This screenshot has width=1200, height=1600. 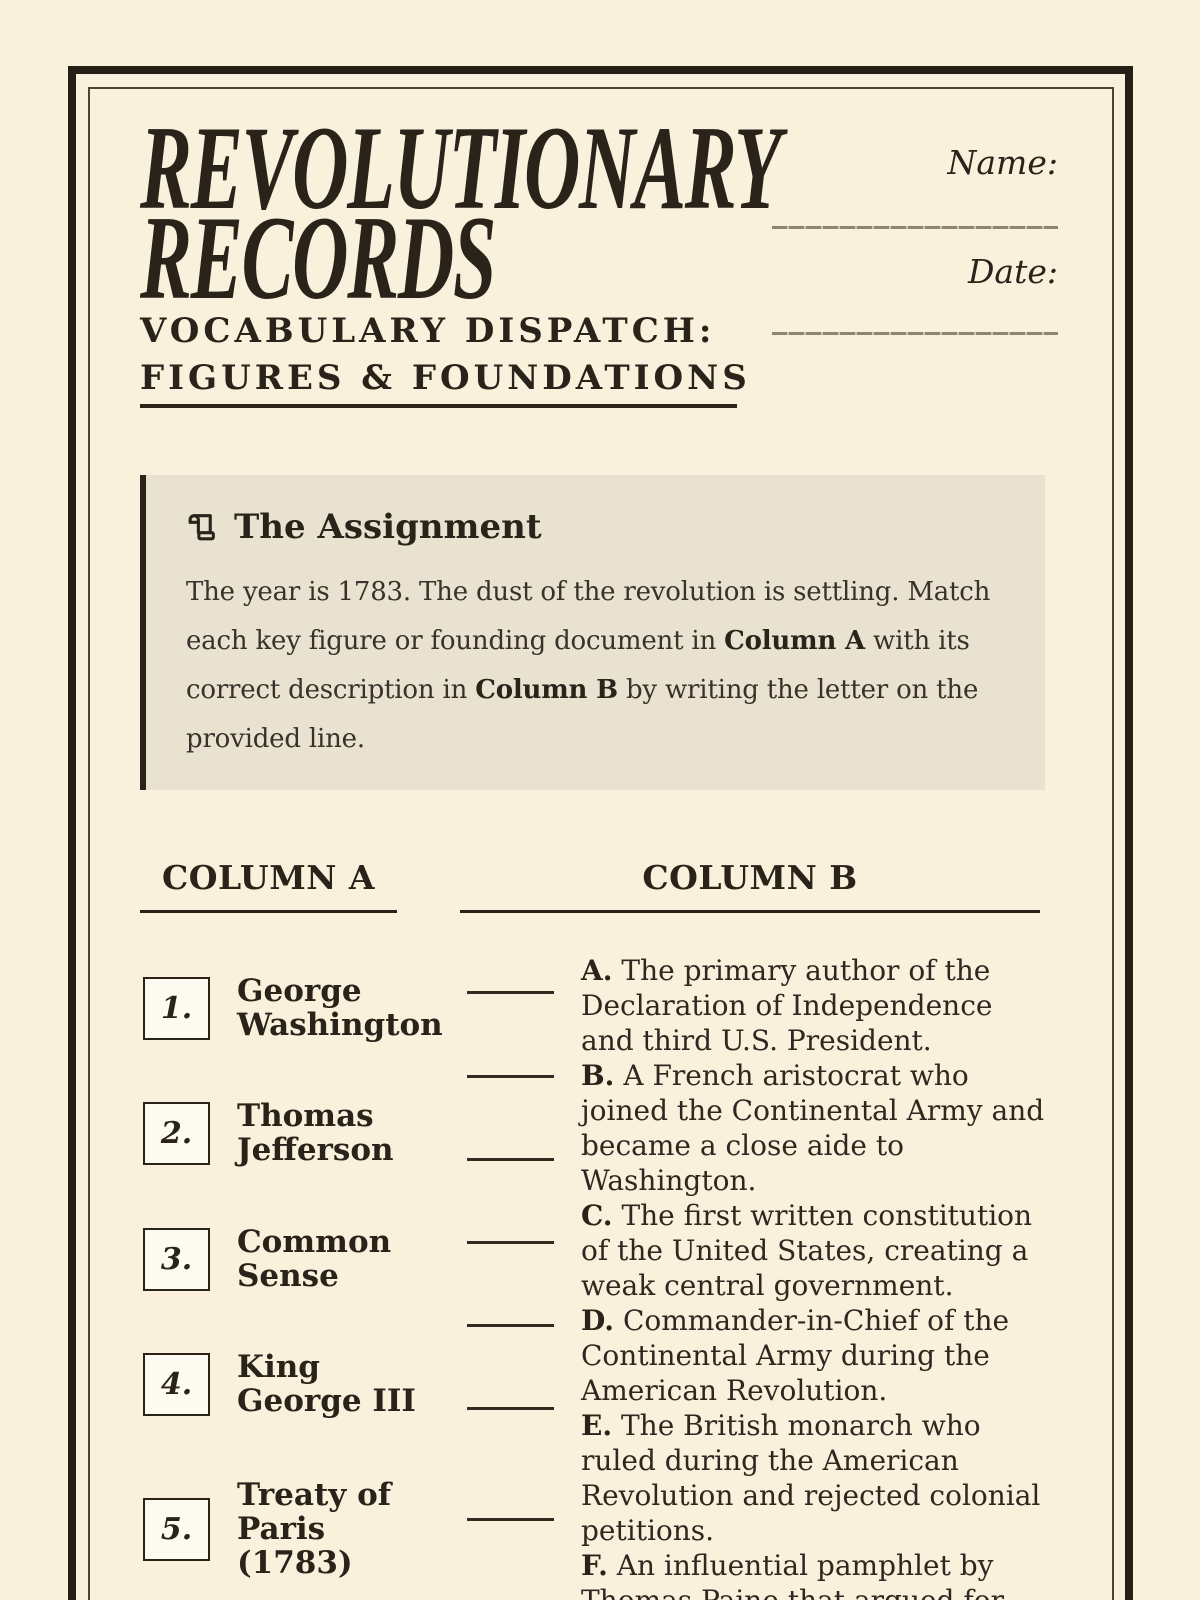 I want to click on item-label: Common Sense, so click(x=314, y=1259).